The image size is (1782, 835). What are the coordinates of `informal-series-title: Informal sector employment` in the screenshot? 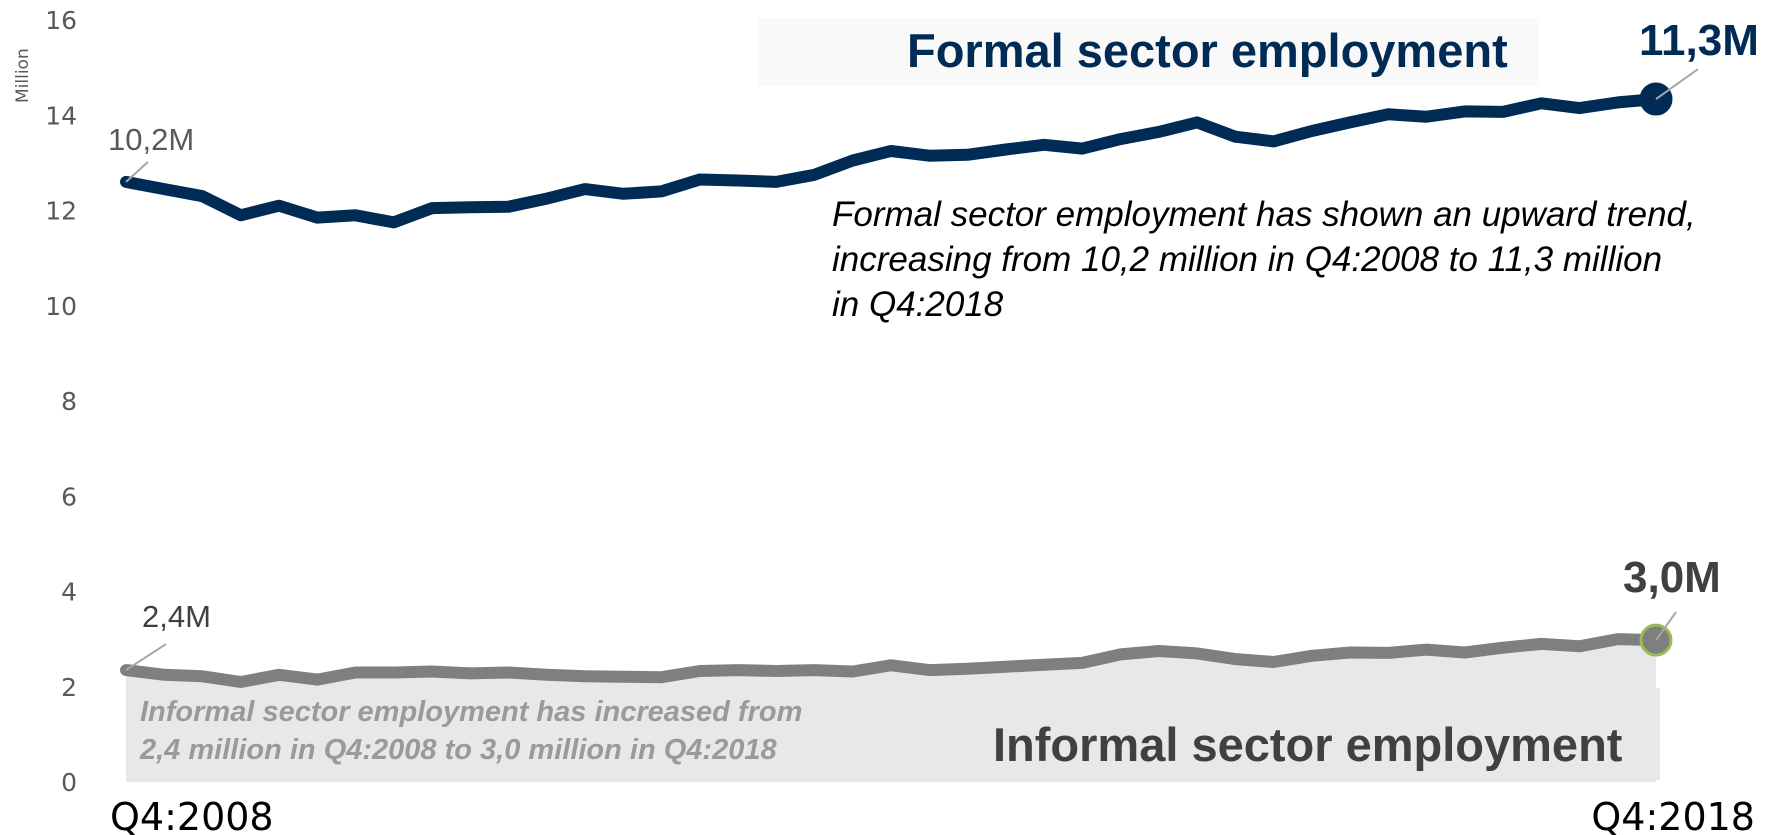 It's located at (1308, 744).